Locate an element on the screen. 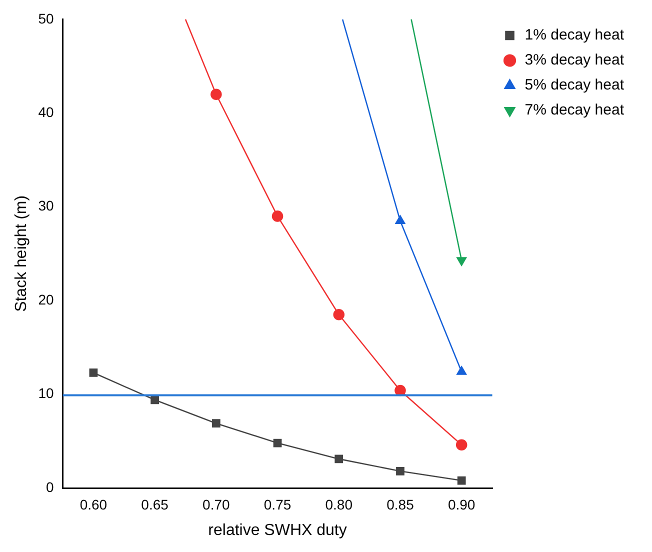  x-tick-label: 0.85 is located at coordinates (400, 504).